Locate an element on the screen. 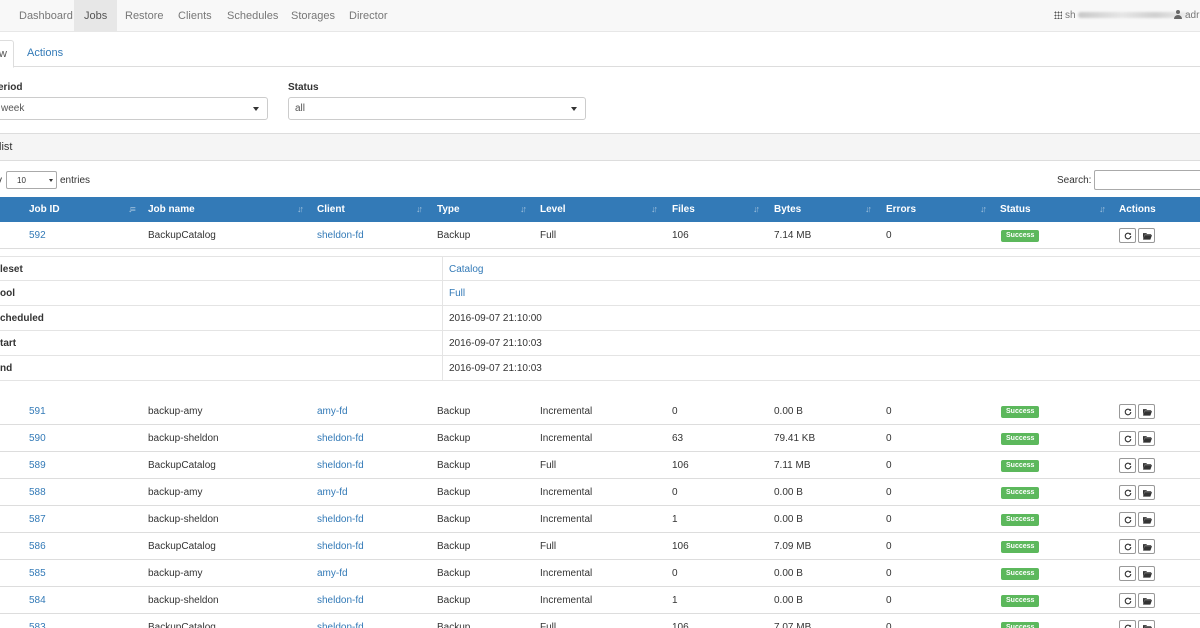  job-id-link: 583 is located at coordinates (37, 625).